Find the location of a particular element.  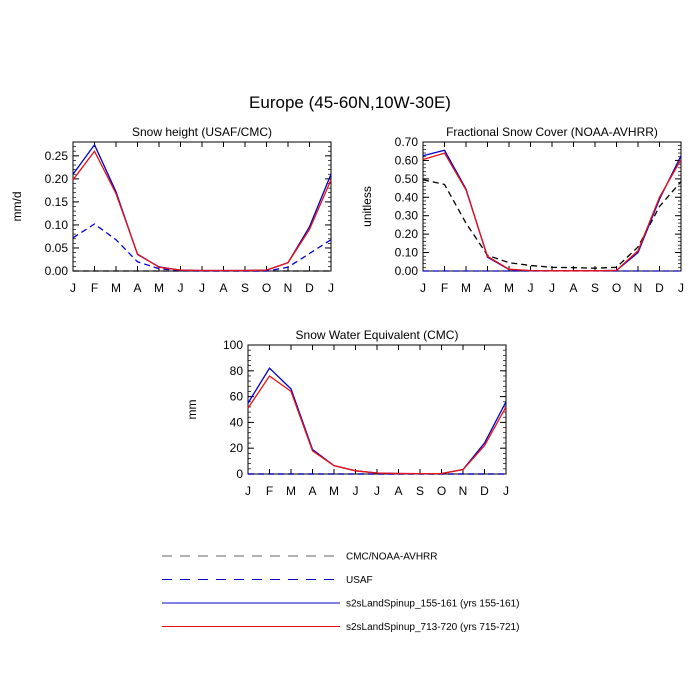

chart-title: Snow Water Equivalent (CMC) is located at coordinates (377, 335).